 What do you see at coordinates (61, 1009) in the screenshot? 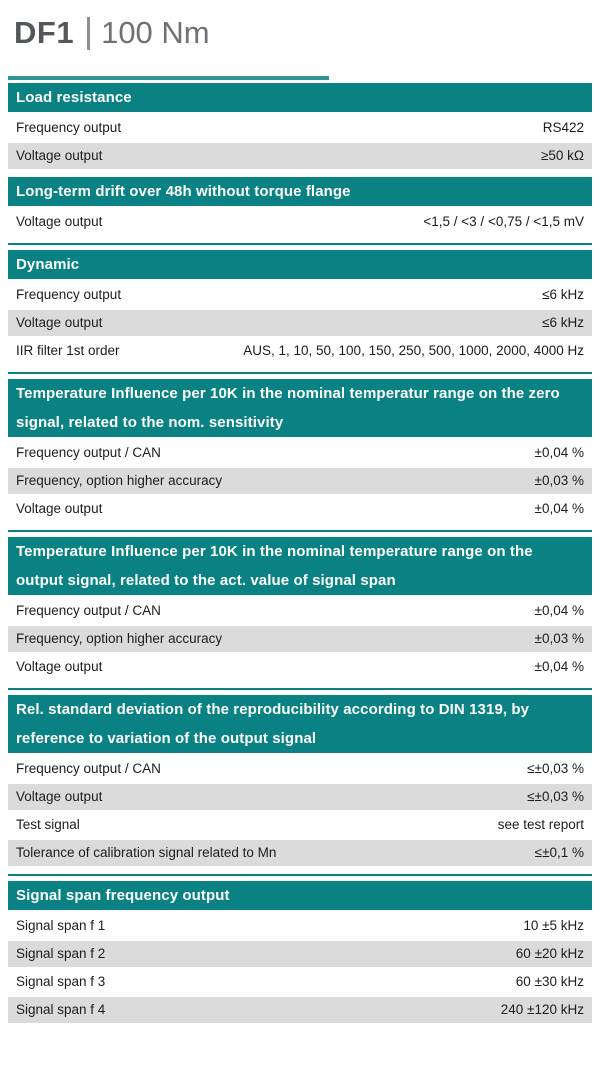
I see `spec-label: Signal span f 4` at bounding box center [61, 1009].